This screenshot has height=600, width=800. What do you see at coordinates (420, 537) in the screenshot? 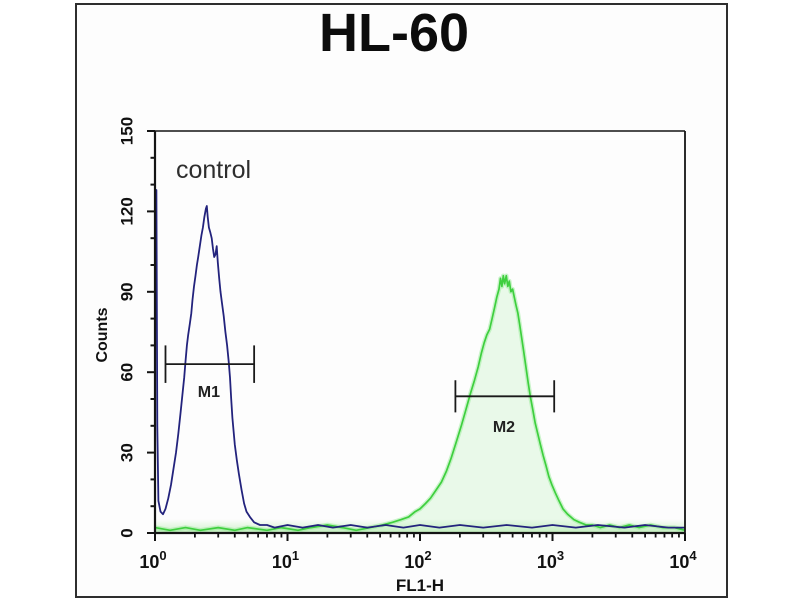
I see `x-axis-ticks` at bounding box center [420, 537].